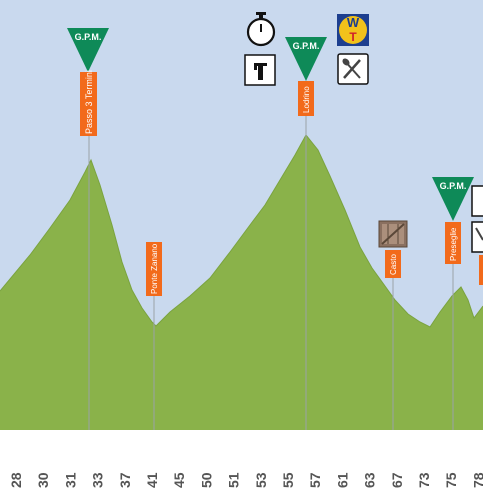 This screenshot has height=500, width=483. Describe the element at coordinates (152, 480) in the screenshot. I see `km-tick-label: 41` at that location.